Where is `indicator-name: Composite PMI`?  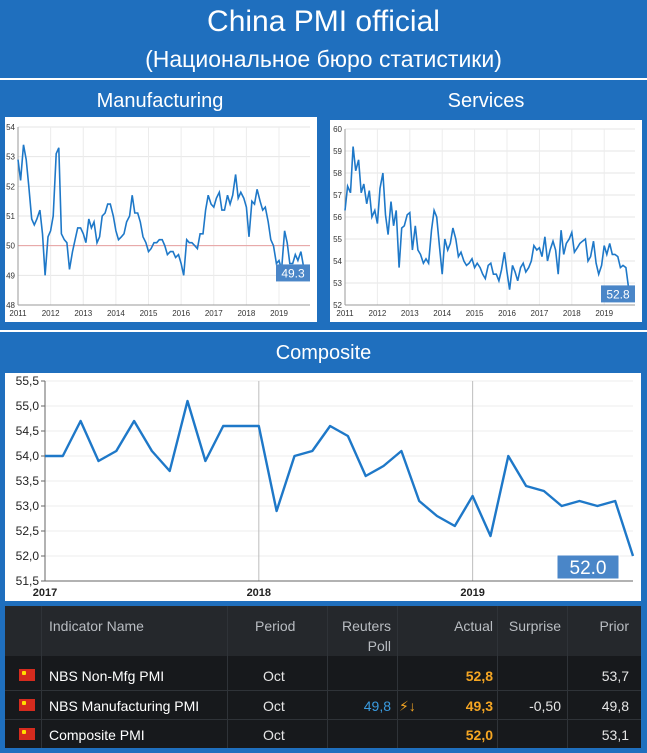 indicator-name: Composite PMI is located at coordinates (97, 735).